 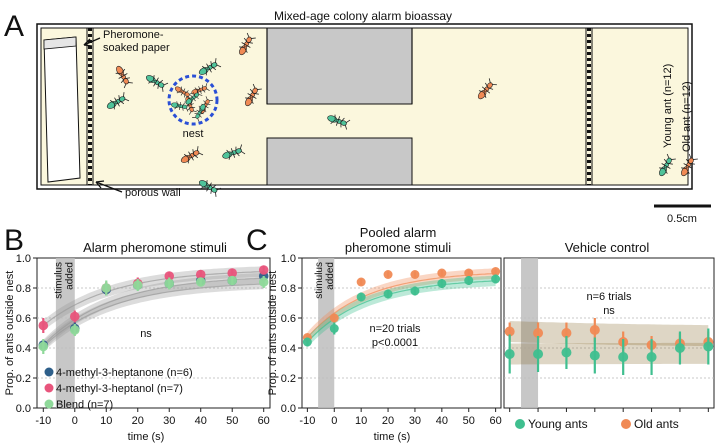 I want to click on legend-label: 4-methyl-3-heptanol (n=7), so click(x=119, y=389).